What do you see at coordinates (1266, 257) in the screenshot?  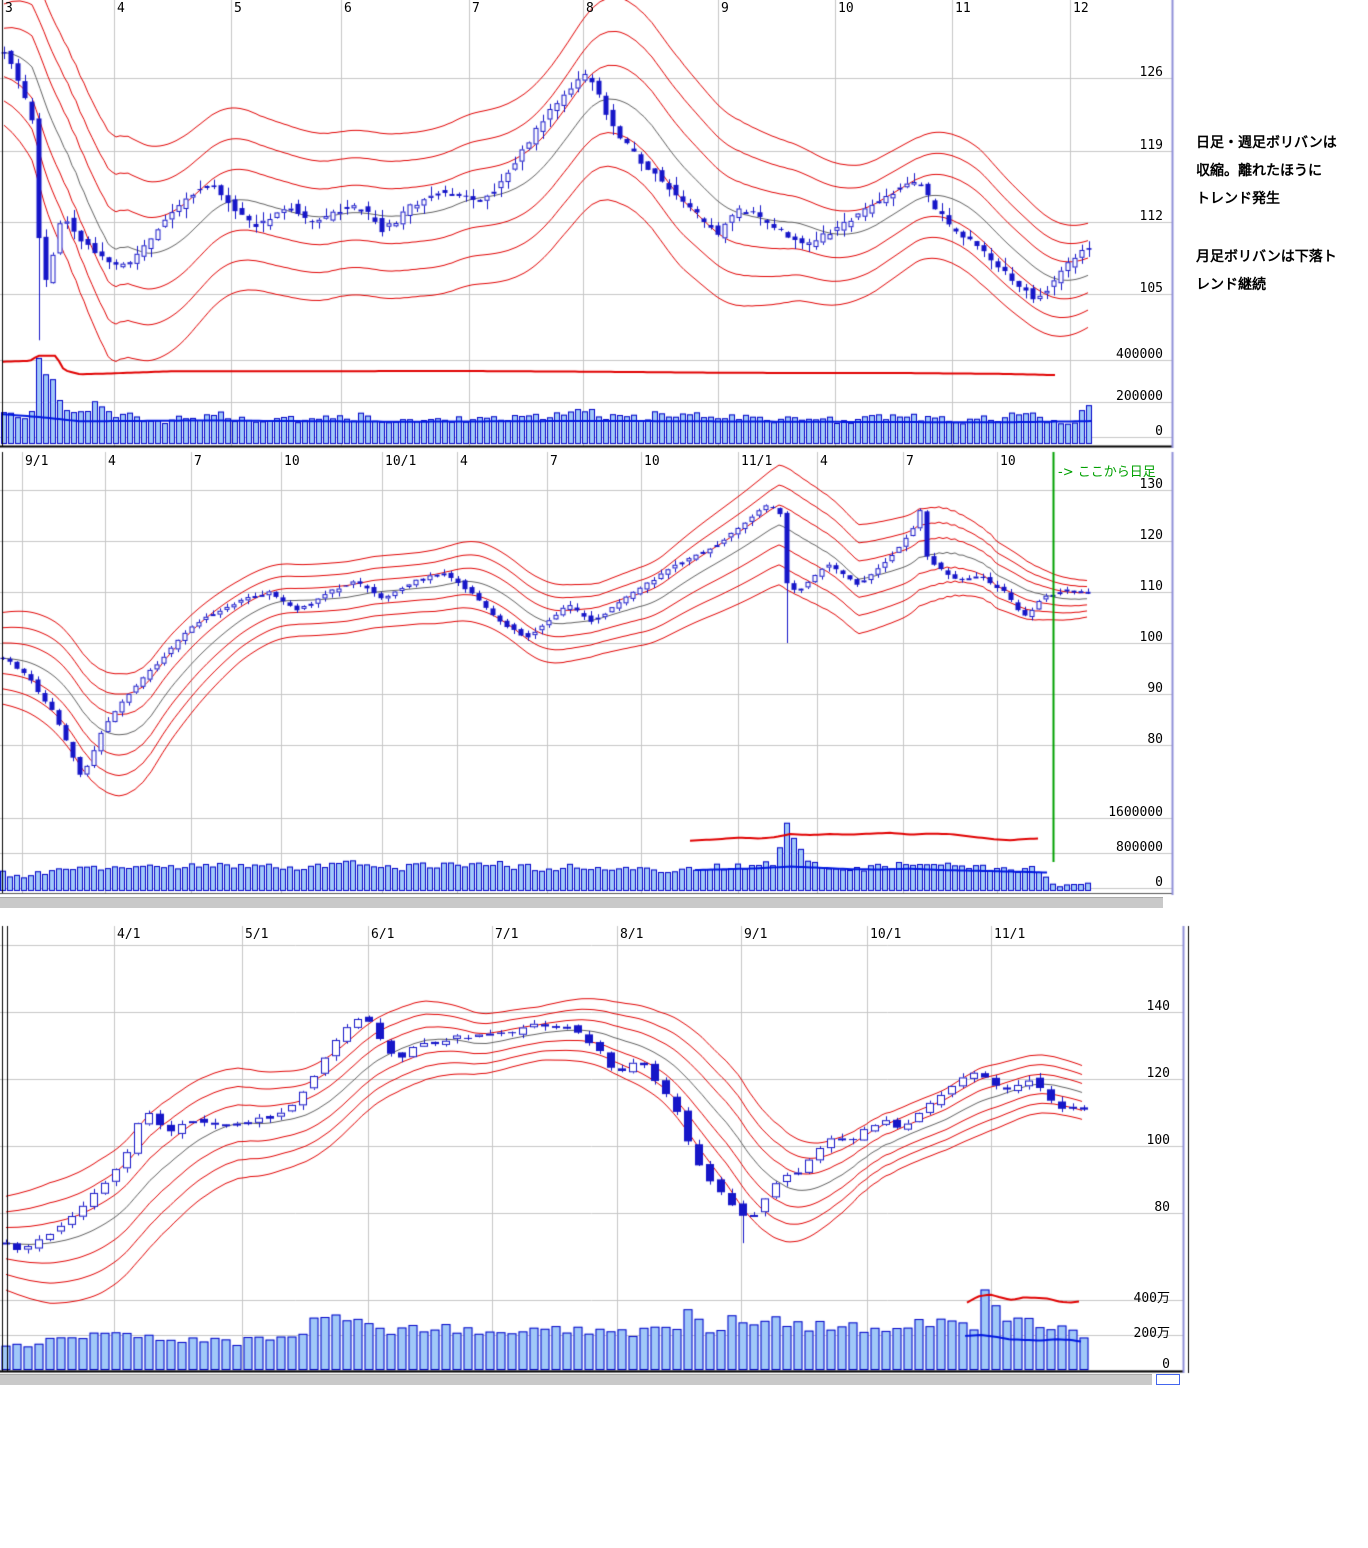 I see `note-line: 月足ボリバンは下落ト` at bounding box center [1266, 257].